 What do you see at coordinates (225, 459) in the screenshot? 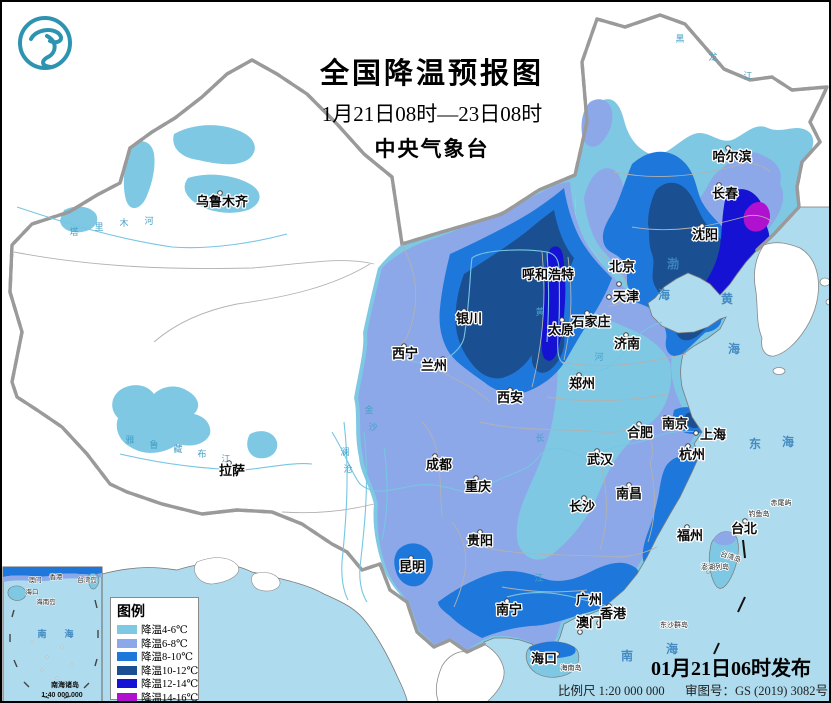
I see `river-name-label: 江` at bounding box center [225, 459].